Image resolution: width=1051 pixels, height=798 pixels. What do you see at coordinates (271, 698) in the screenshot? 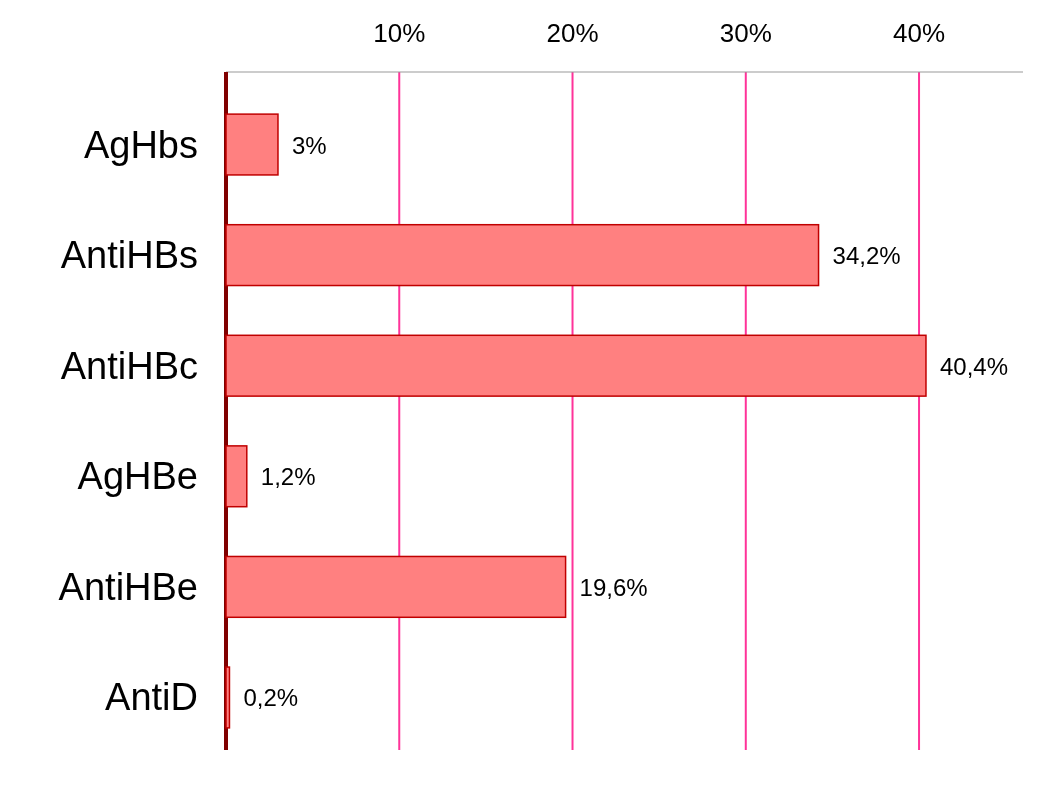
I see `data-label: 0,2%` at bounding box center [271, 698].